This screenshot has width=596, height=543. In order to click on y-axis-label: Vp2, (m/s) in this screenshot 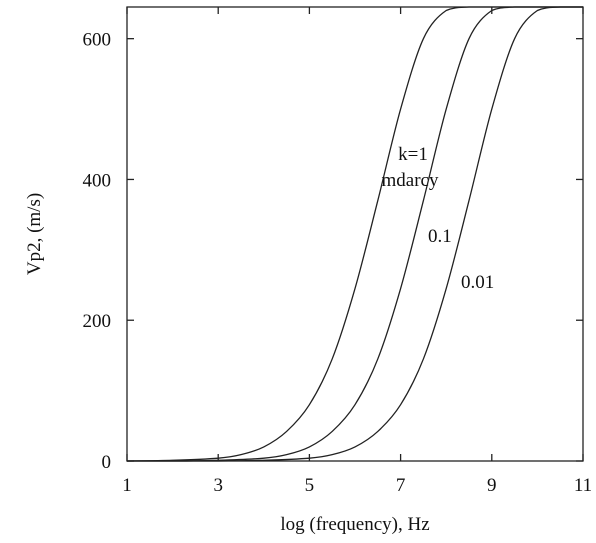, I will do `click(34, 234)`.